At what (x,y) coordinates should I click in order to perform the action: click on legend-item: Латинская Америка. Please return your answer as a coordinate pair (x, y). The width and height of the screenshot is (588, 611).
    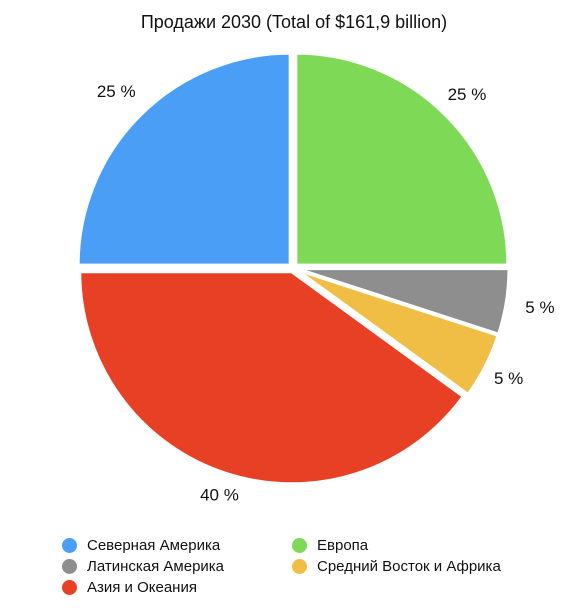
    Looking at the image, I should click on (177, 566).